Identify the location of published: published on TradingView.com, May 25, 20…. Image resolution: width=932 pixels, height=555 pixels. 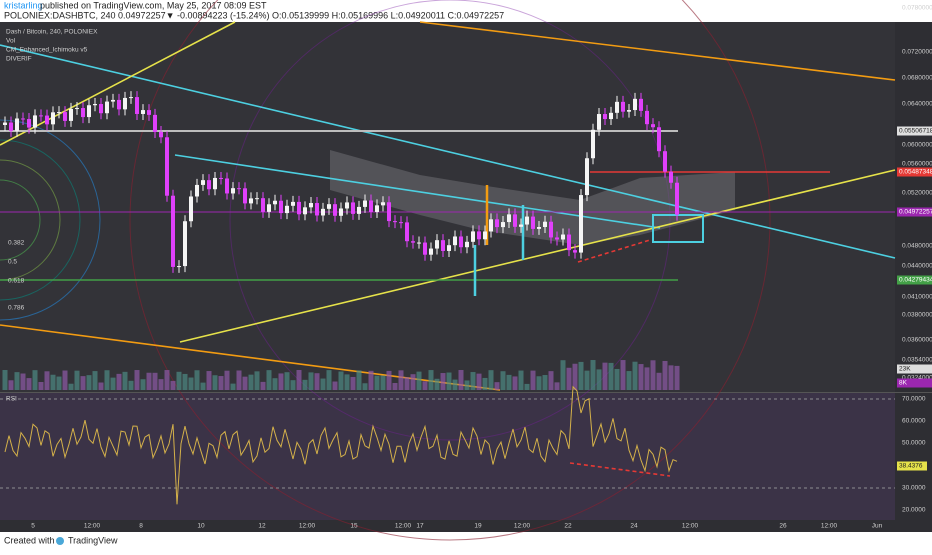
(153, 5).